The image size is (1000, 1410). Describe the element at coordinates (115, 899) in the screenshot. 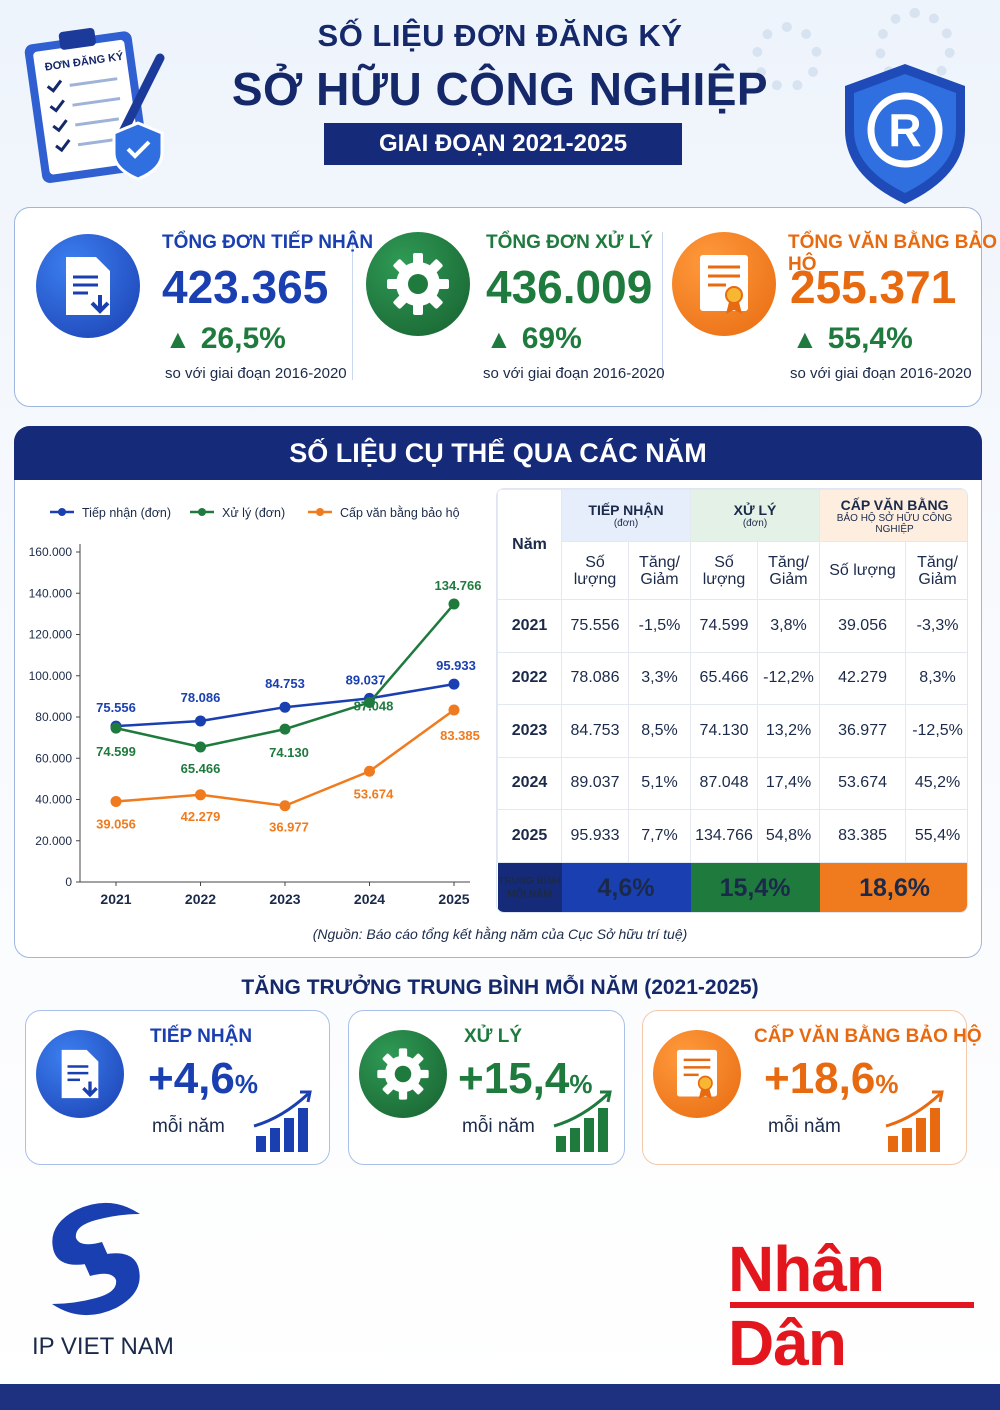

I see `x-tick-label: 2021` at that location.